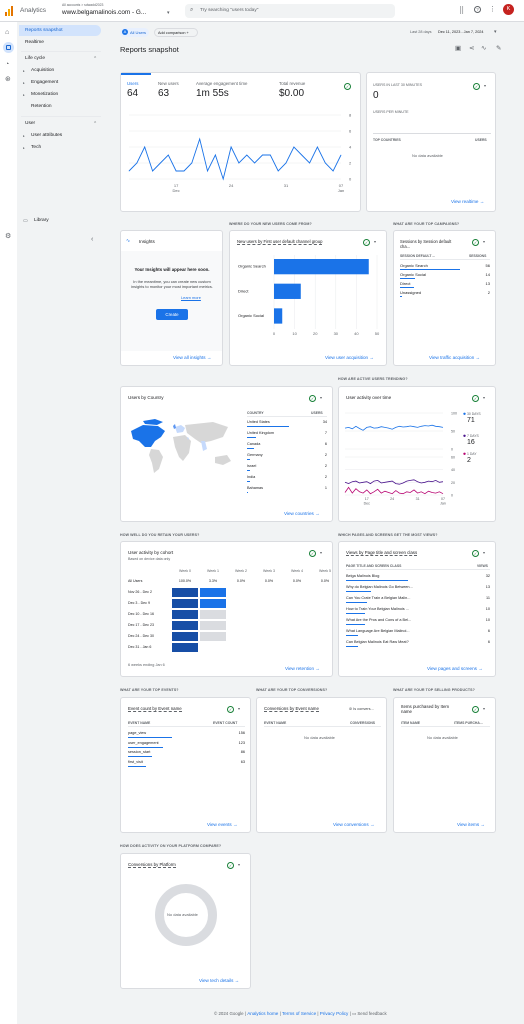 This screenshot has width=524, height=1024. I want to click on table-cell-views: 10, so click(487, 620).